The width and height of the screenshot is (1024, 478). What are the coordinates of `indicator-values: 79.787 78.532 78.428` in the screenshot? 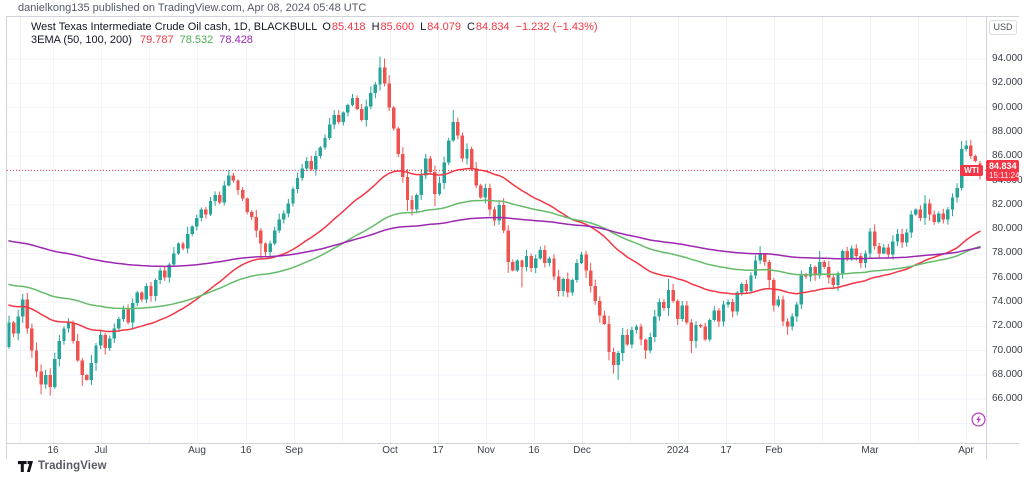 It's located at (194, 40).